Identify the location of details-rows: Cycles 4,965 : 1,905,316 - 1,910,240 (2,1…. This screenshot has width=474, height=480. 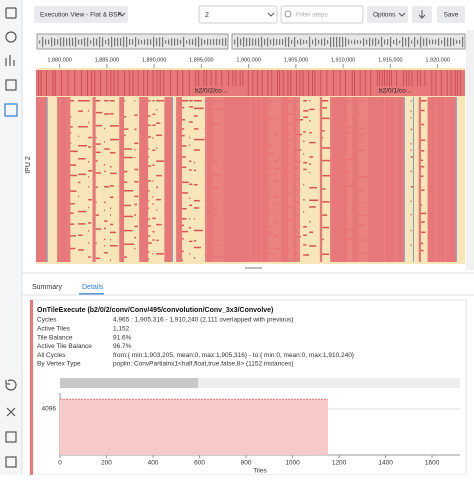
(196, 342).